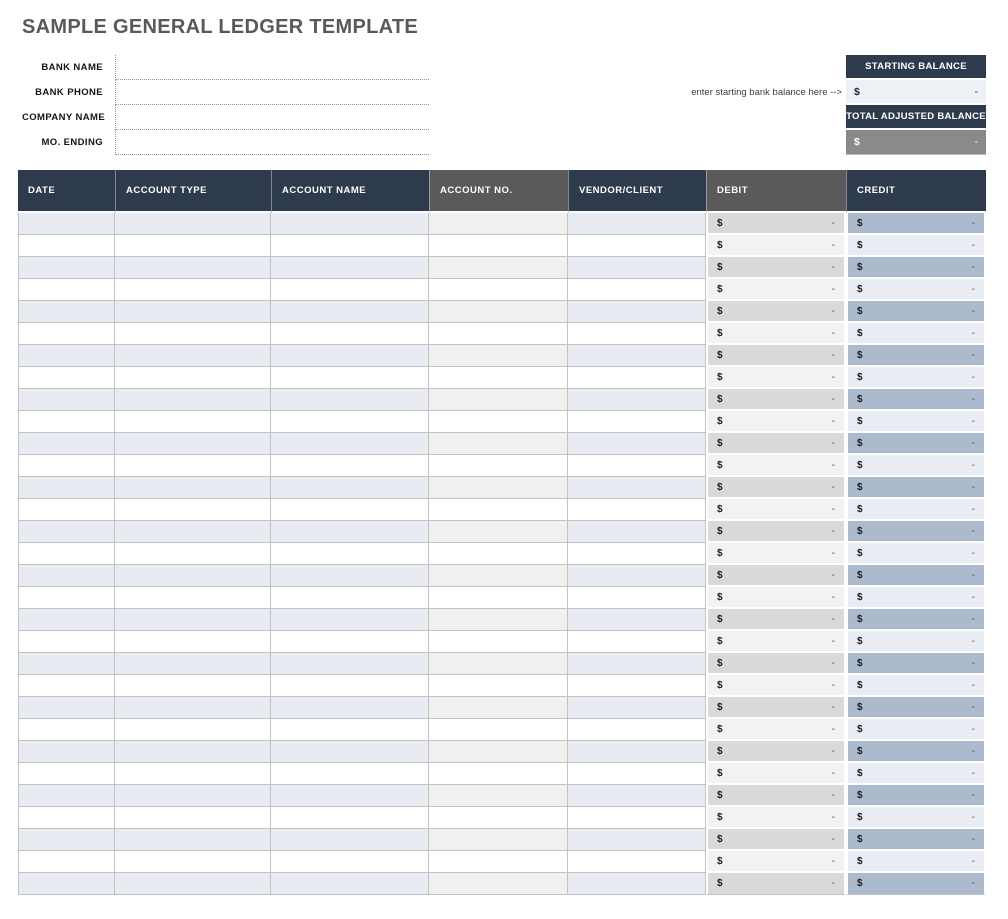 The height and width of the screenshot is (919, 1008). I want to click on bank-name-field, so click(272, 67).